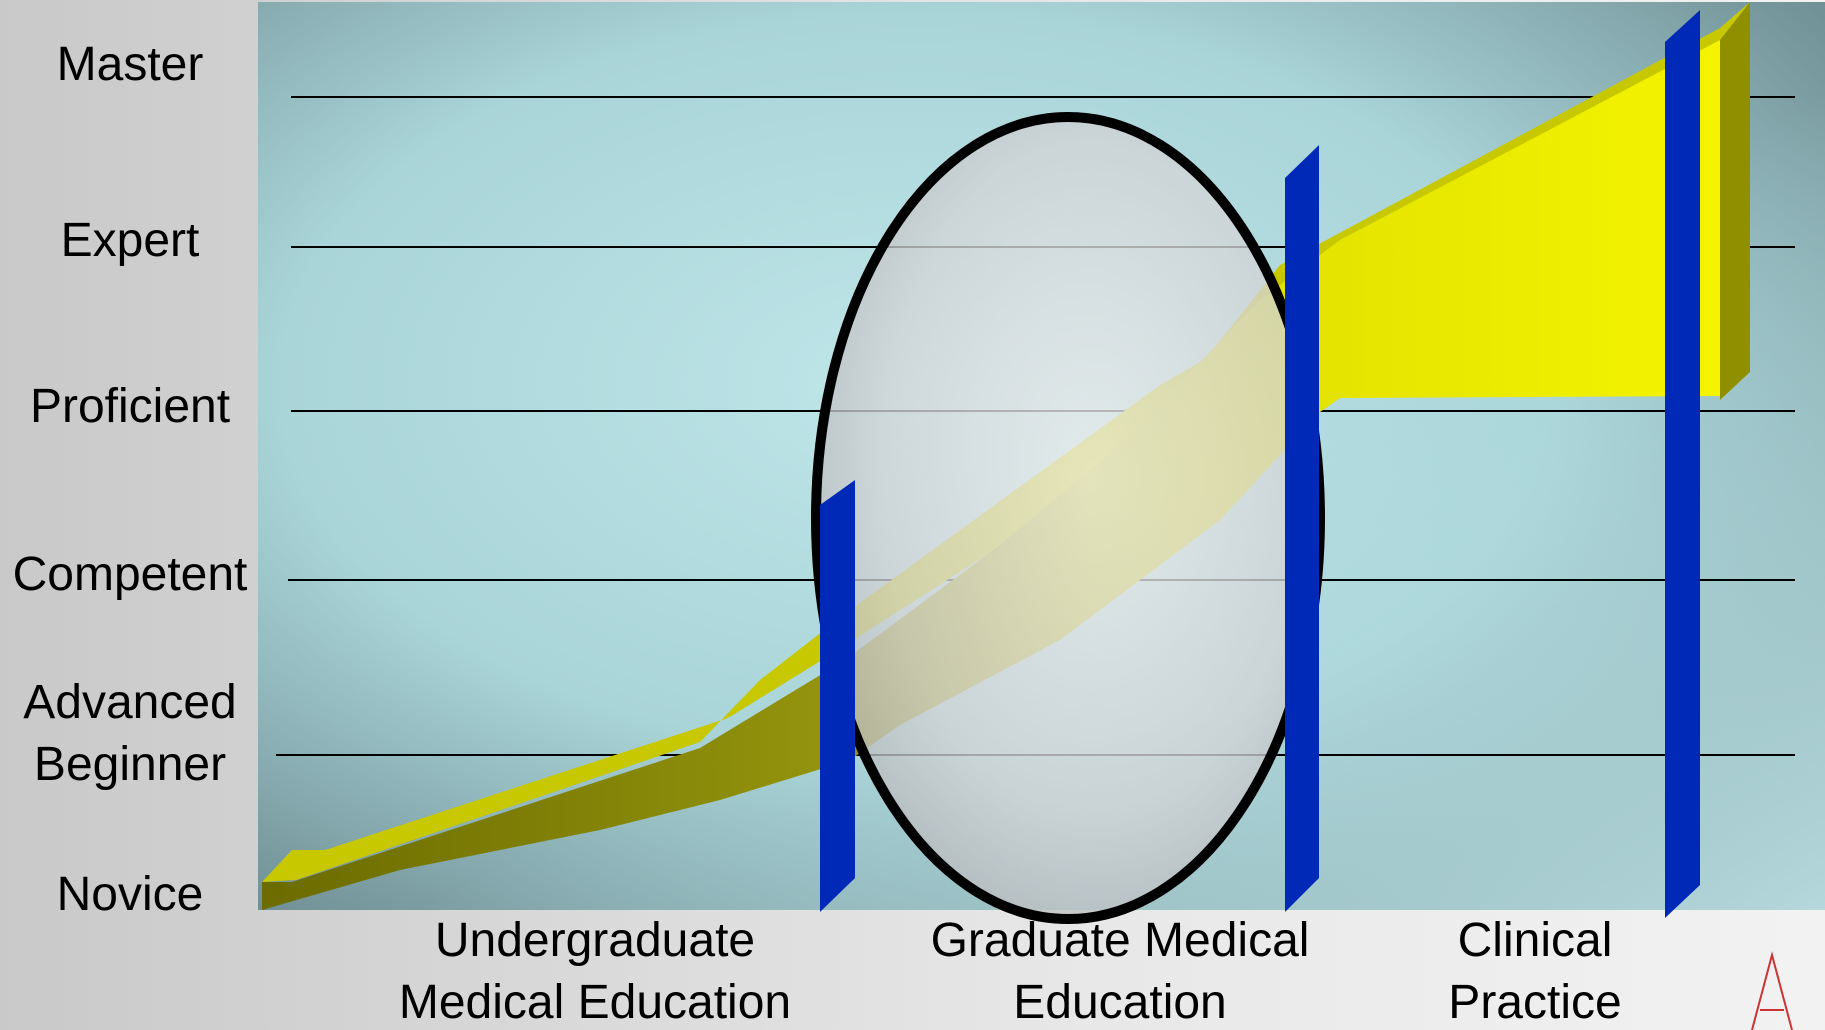 Image resolution: width=1825 pixels, height=1030 pixels. Describe the element at coordinates (130, 64) in the screenshot. I see `level-label-master: Master` at that location.